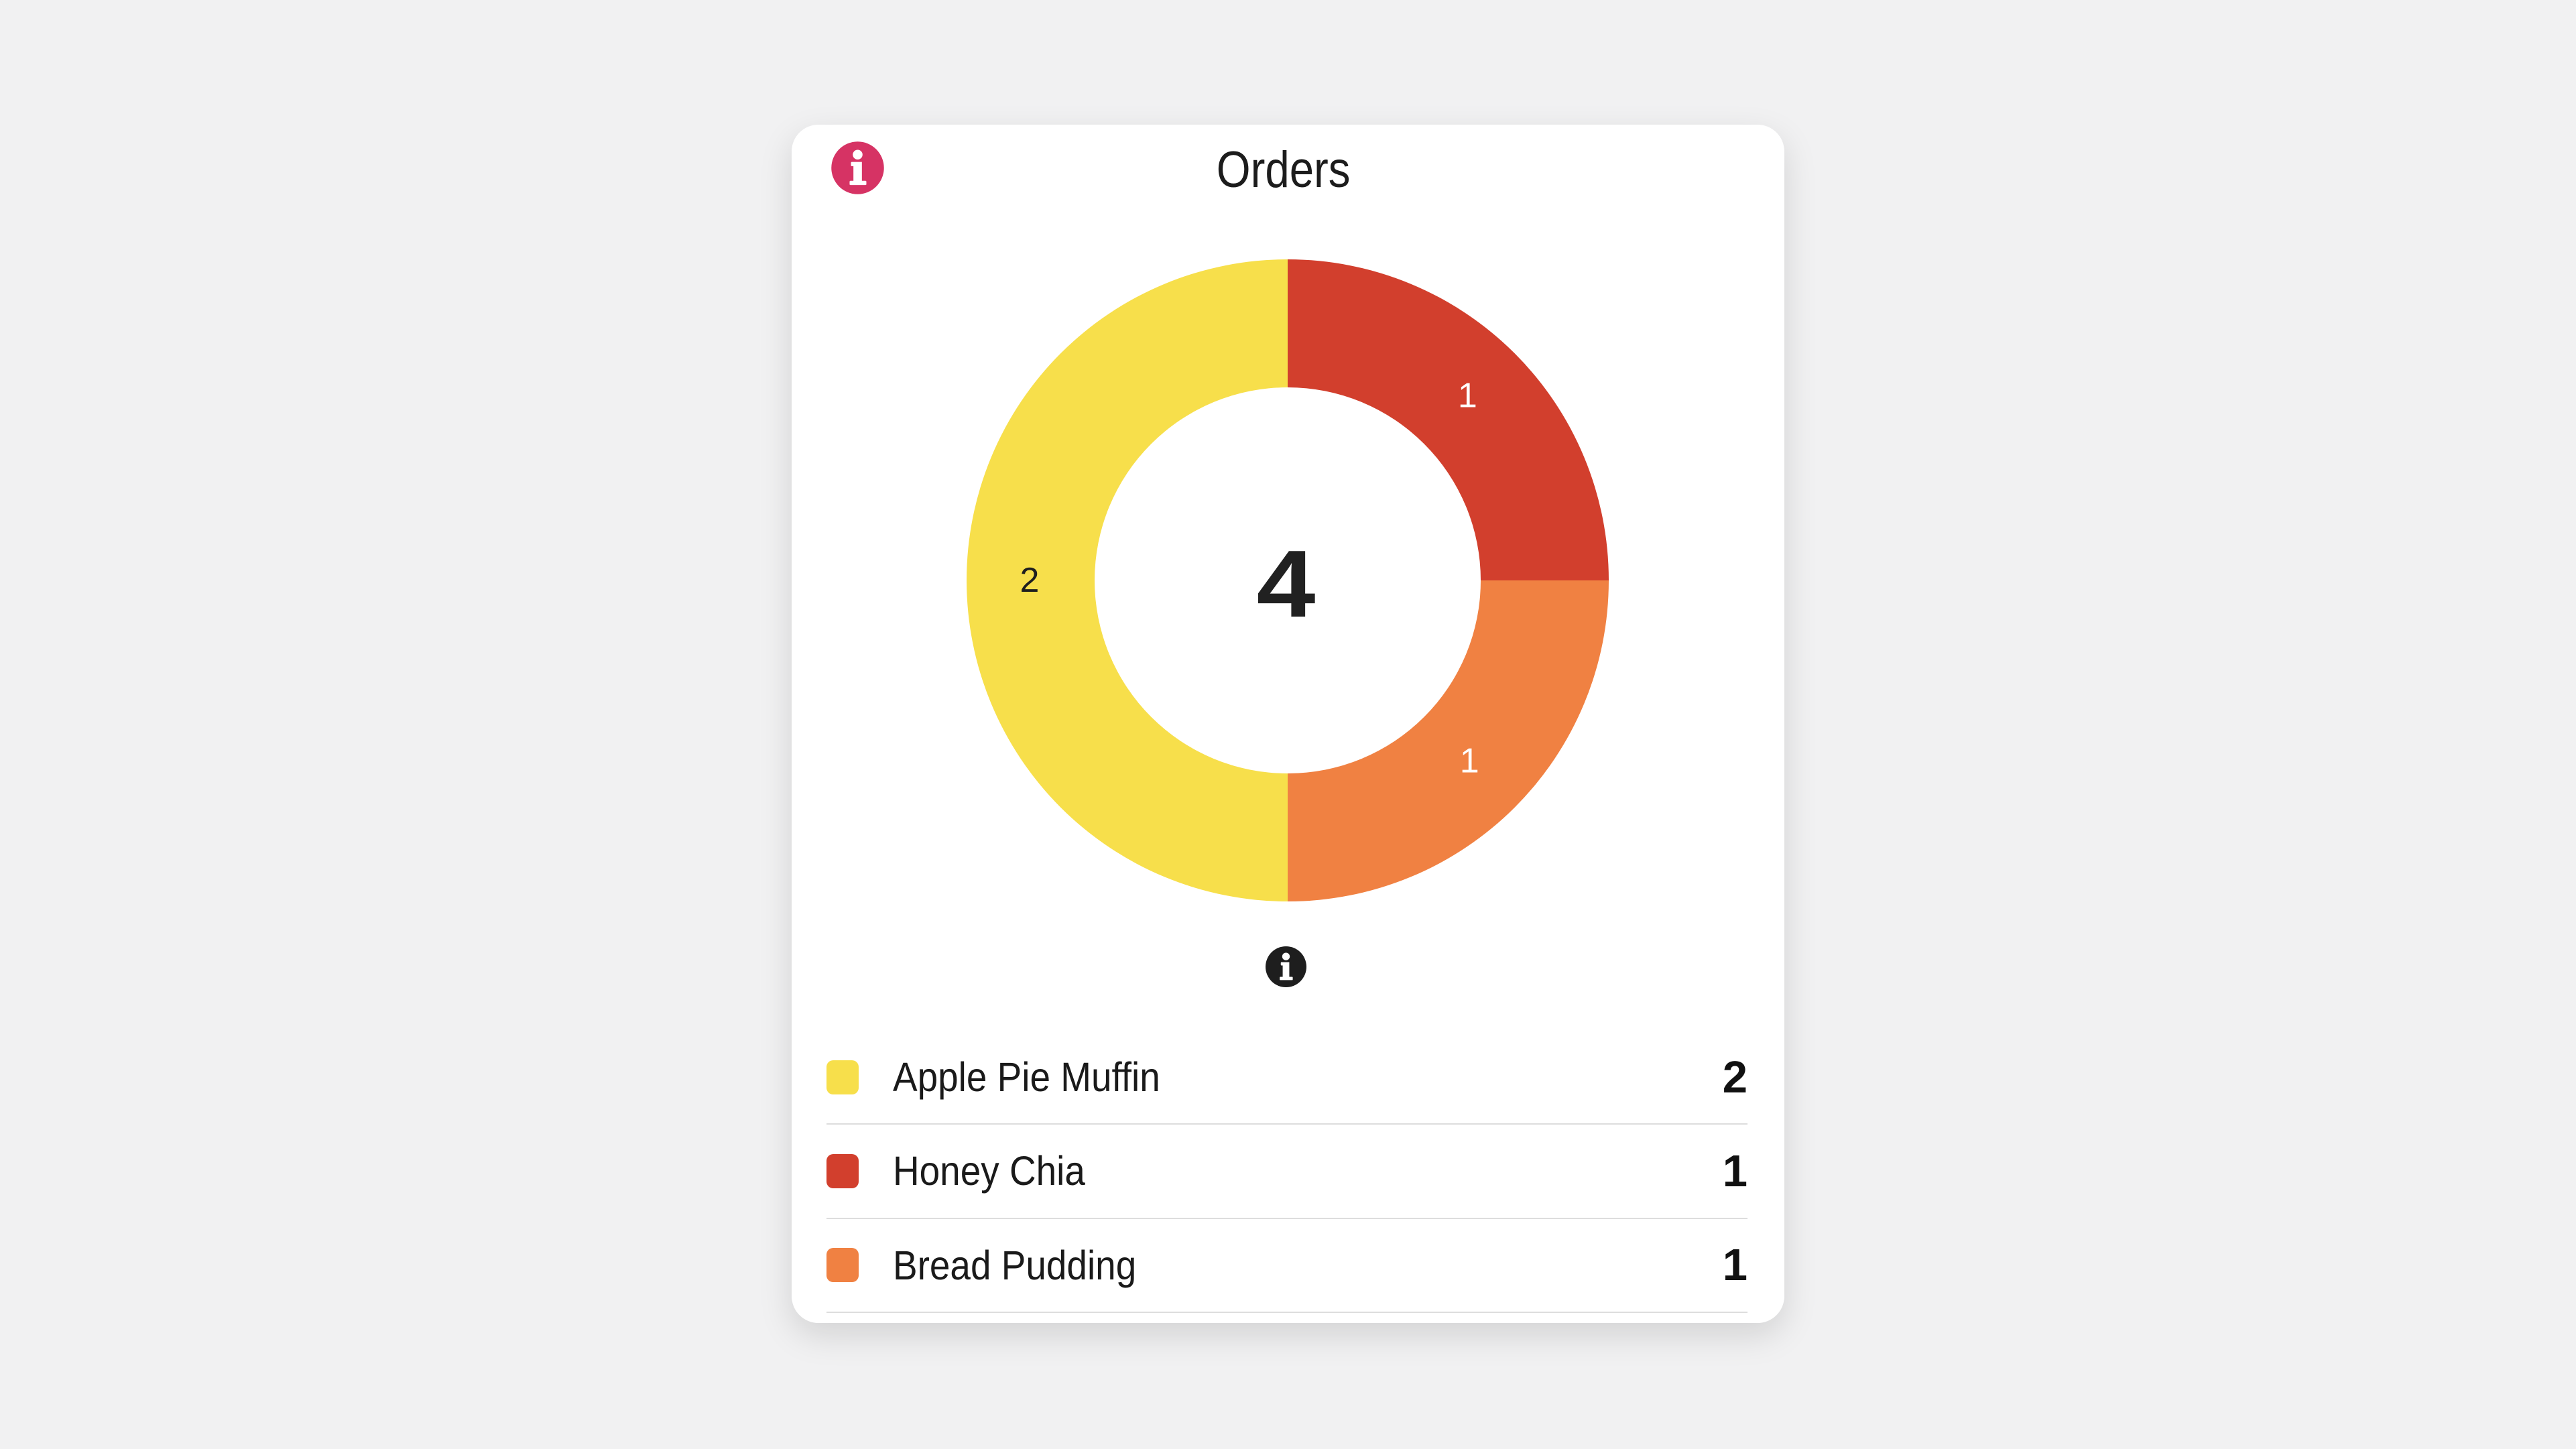  Describe the element at coordinates (1286, 584) in the screenshot. I see `svg-text: 4` at that location.